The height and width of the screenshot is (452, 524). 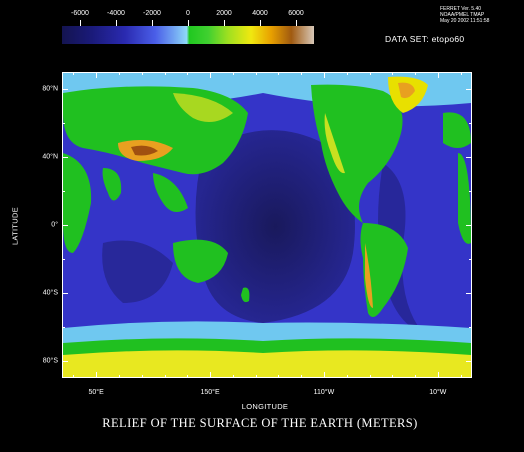 What do you see at coordinates (296, 13) in the screenshot?
I see `colorbar-label: 6000` at bounding box center [296, 13].